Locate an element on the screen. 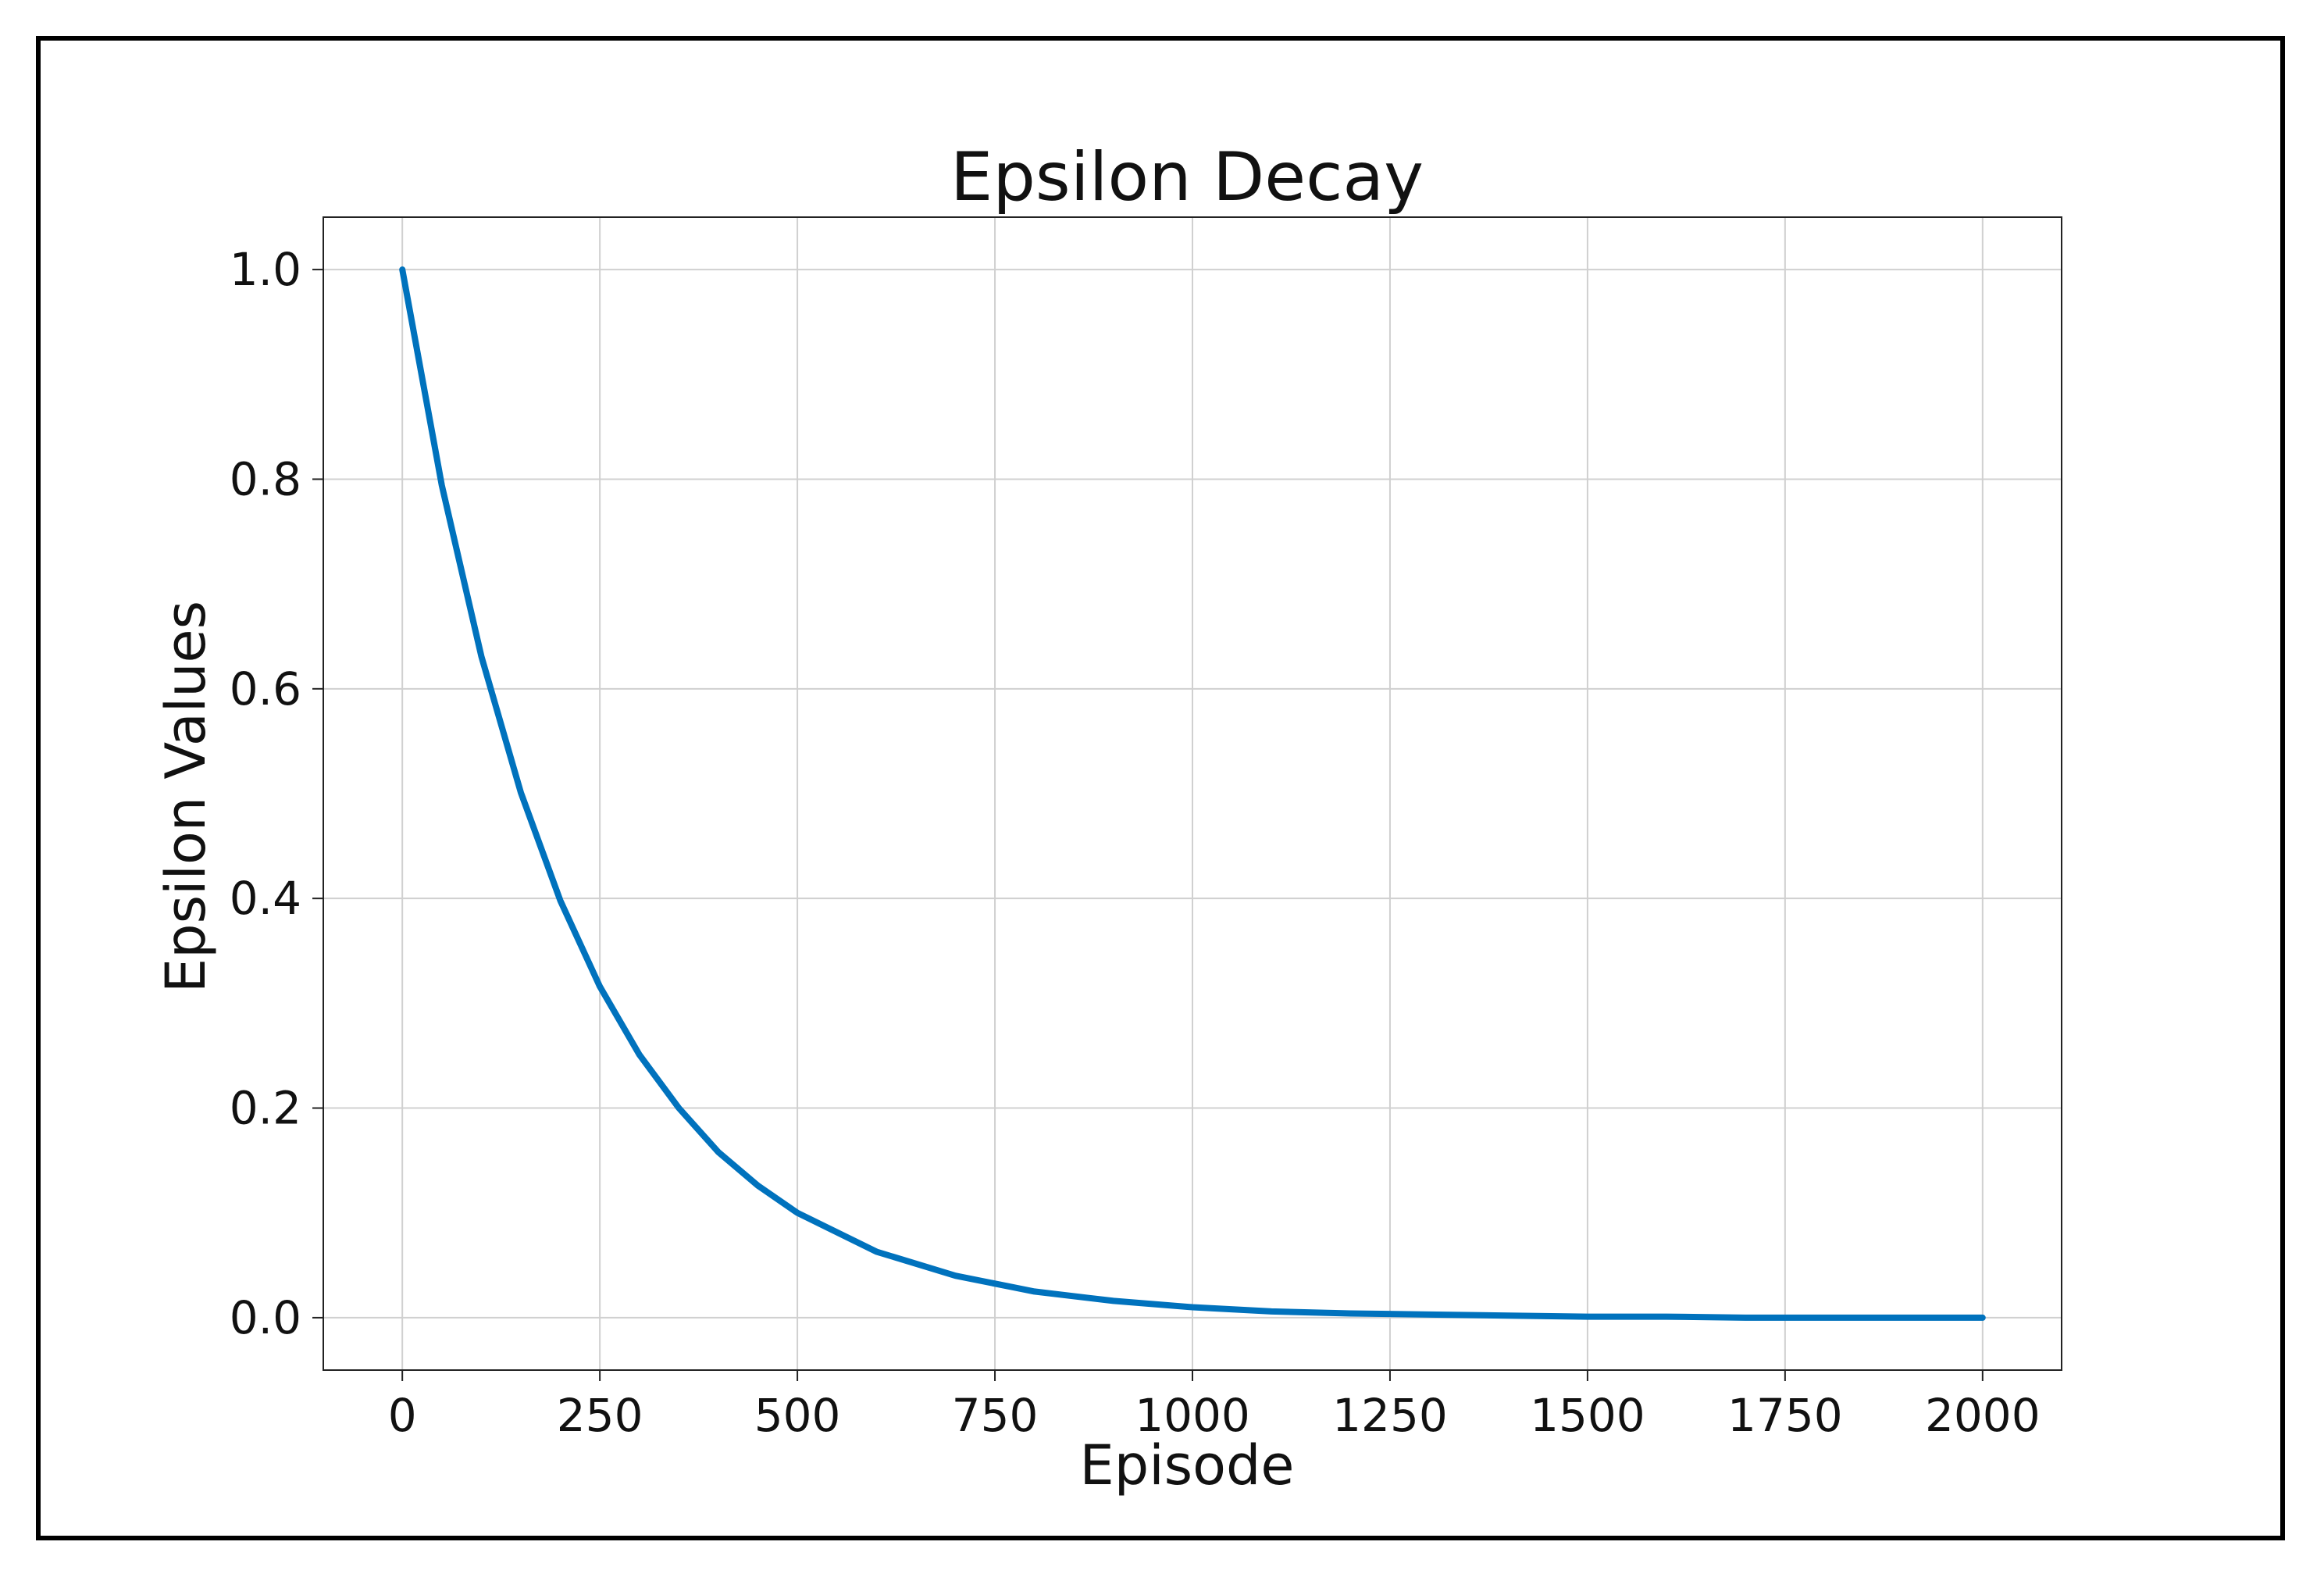  x-tick-label: 750 is located at coordinates (995, 1415).